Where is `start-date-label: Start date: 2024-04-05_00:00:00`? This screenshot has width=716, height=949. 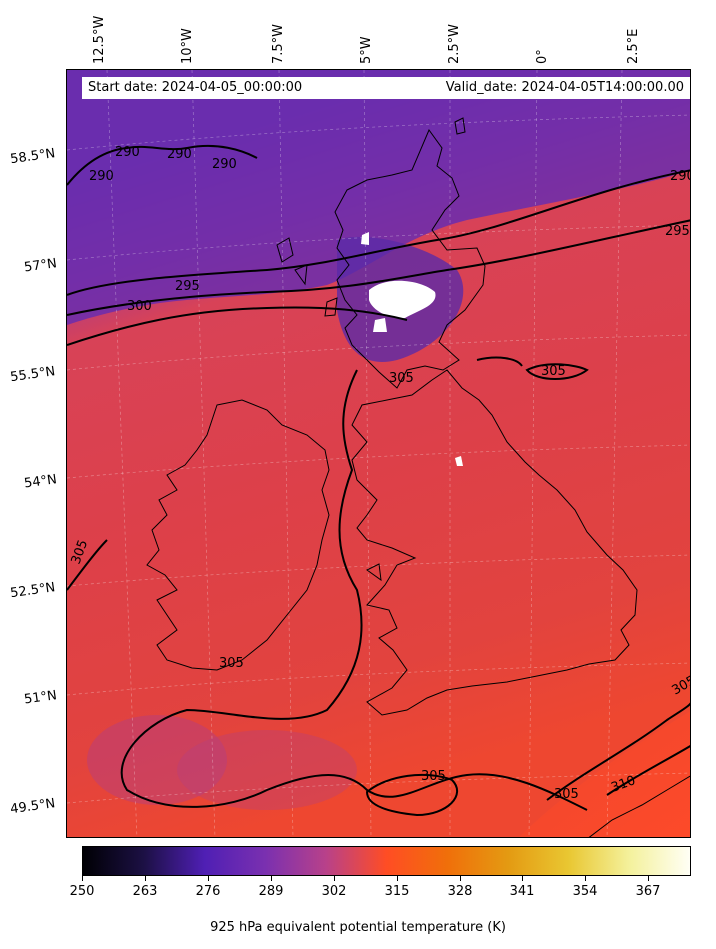 start-date-label: Start date: 2024-04-05_00:00:00 is located at coordinates (195, 87).